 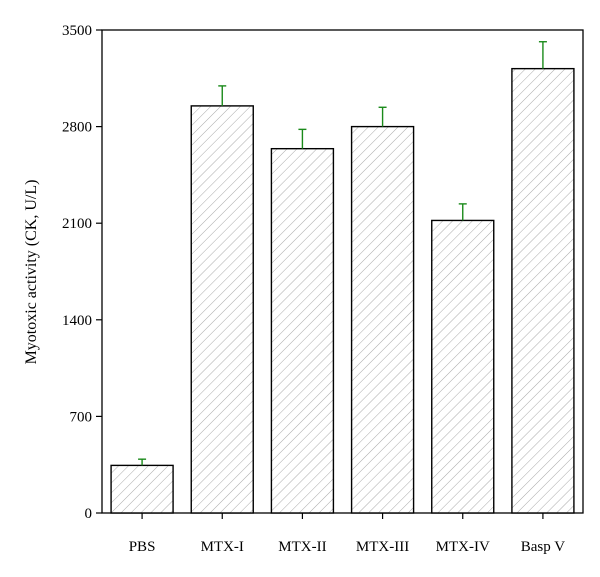 I want to click on x-tick-label: MTX-IV, so click(x=463, y=547).